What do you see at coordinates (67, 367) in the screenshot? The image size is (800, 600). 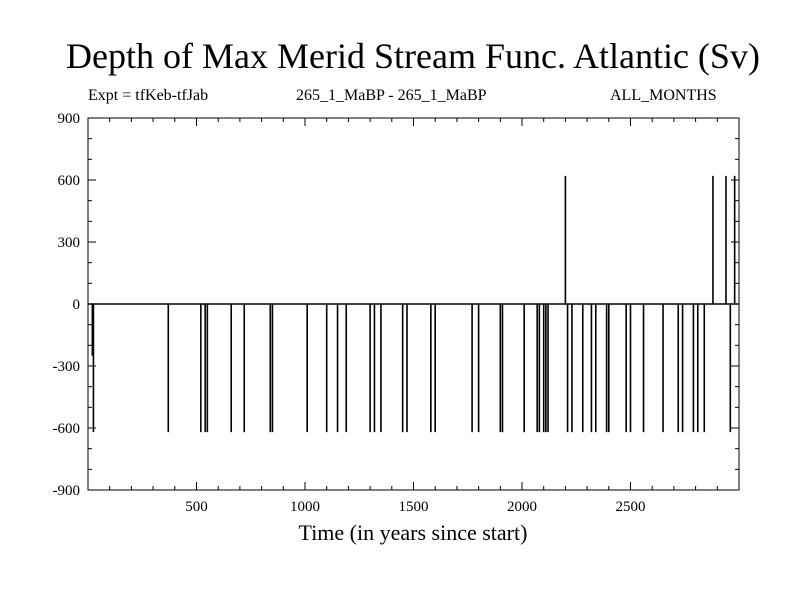 I see `y-tick-label: -300` at bounding box center [67, 367].